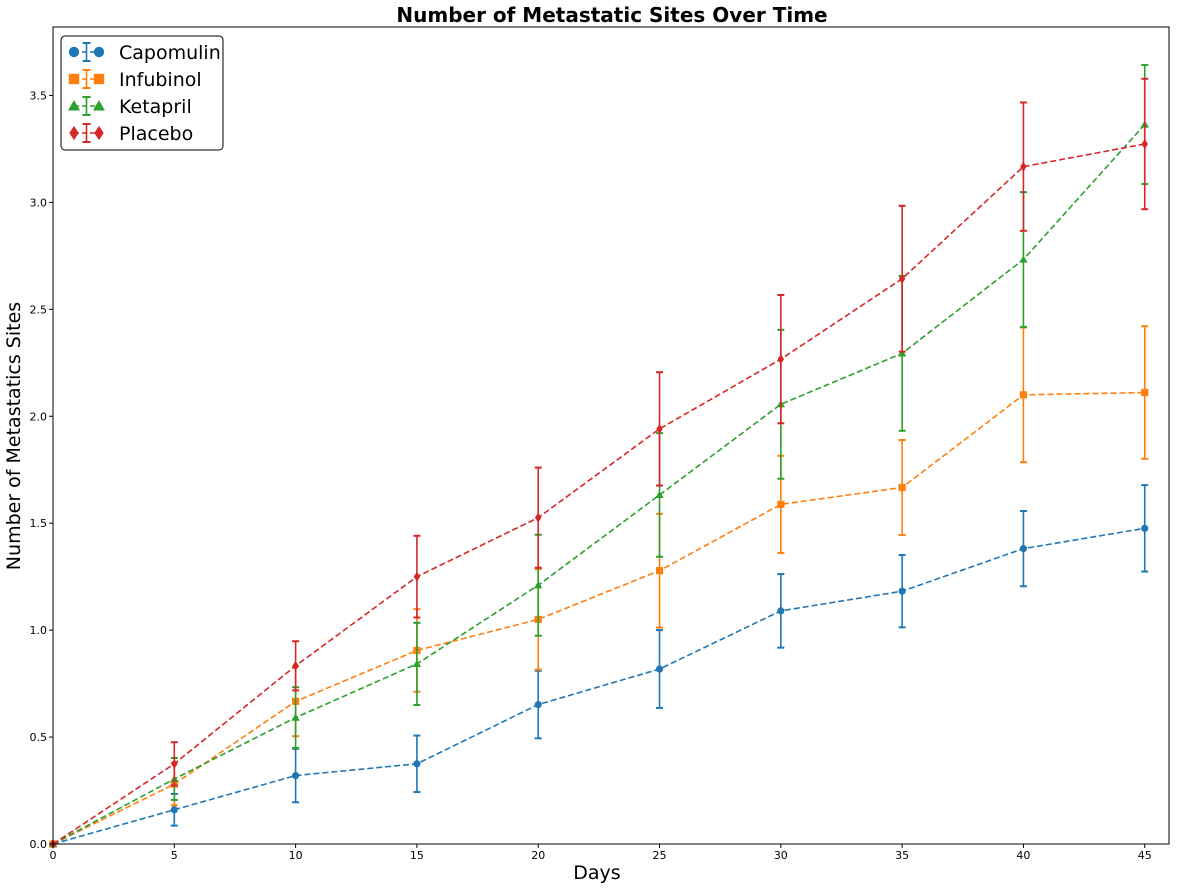 This screenshot has height=889, width=1178. What do you see at coordinates (1023, 855) in the screenshot?
I see `x-tick-label: 40` at bounding box center [1023, 855].